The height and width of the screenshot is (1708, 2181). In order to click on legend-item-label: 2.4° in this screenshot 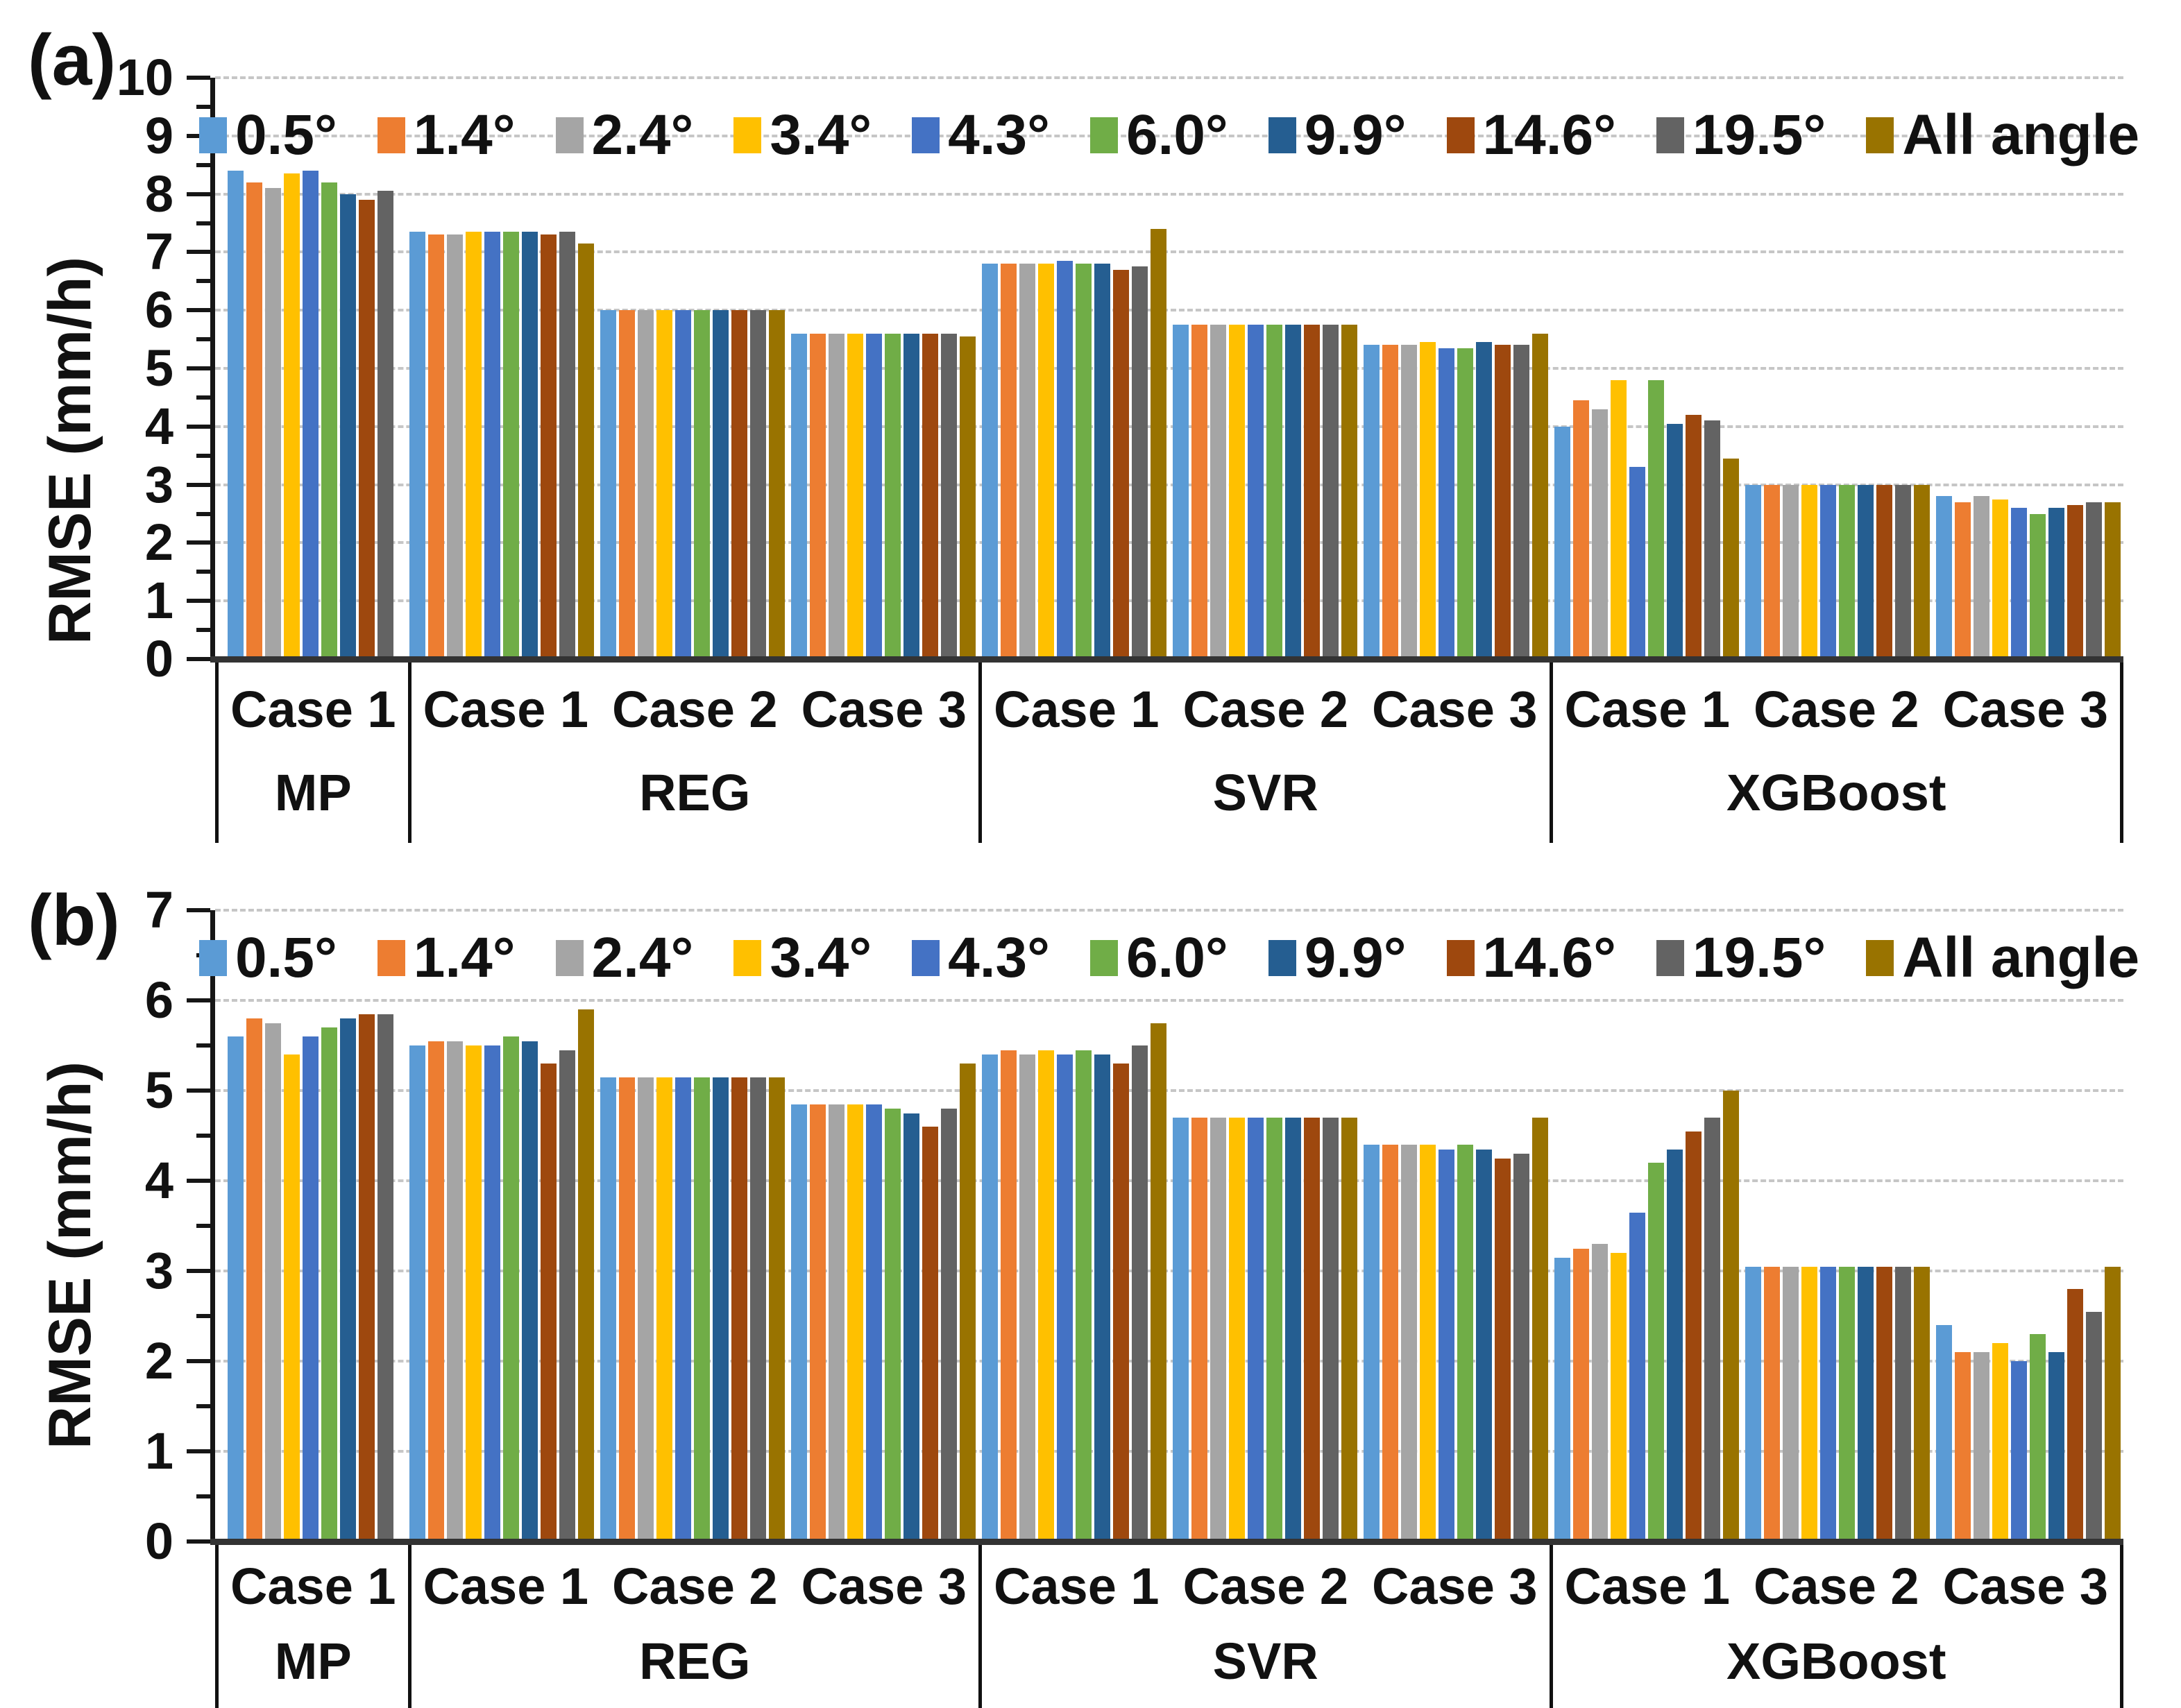, I will do `click(642, 134)`.